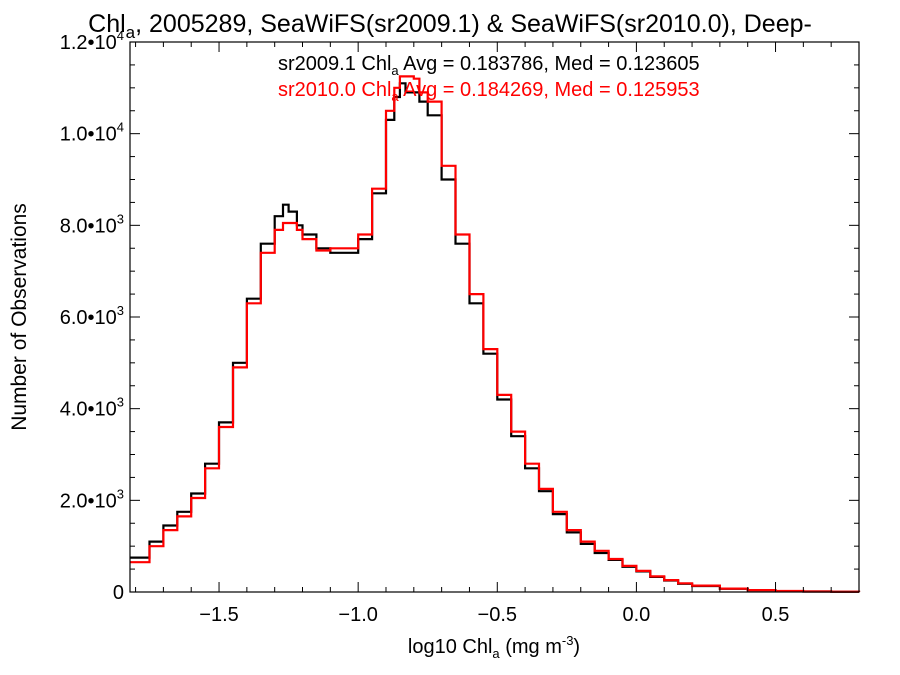  Describe the element at coordinates (218, 615) in the screenshot. I see `x-tick-label: −1.5` at that location.